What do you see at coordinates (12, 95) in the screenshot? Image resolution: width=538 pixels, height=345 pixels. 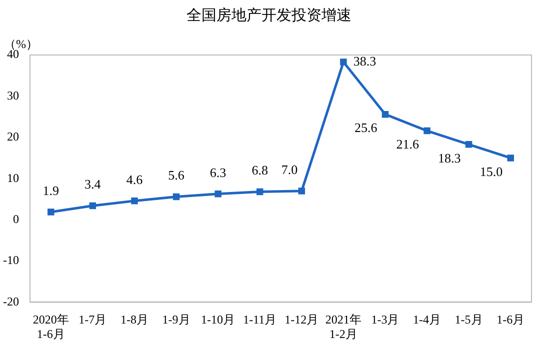 I see `y-tick-label: 30` at bounding box center [12, 95].